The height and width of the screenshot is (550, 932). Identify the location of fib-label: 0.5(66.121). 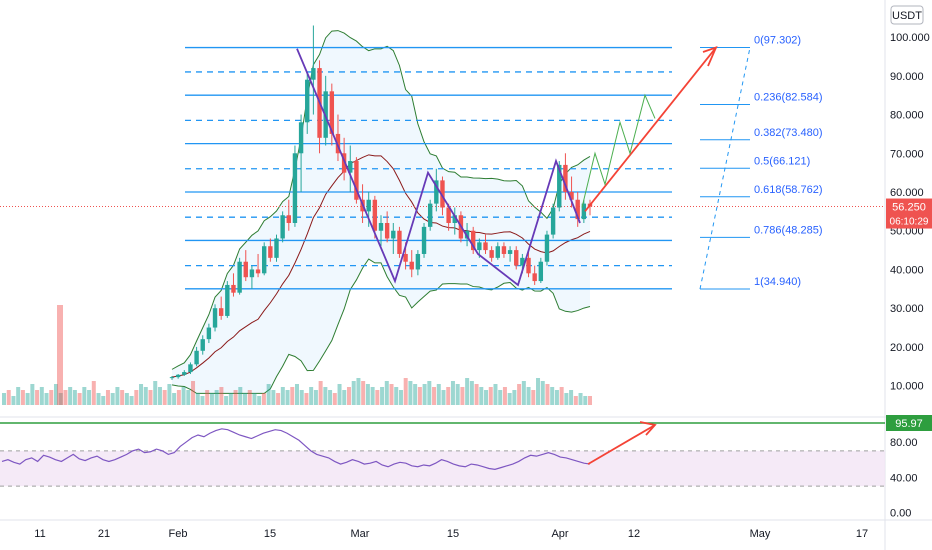
(782, 161).